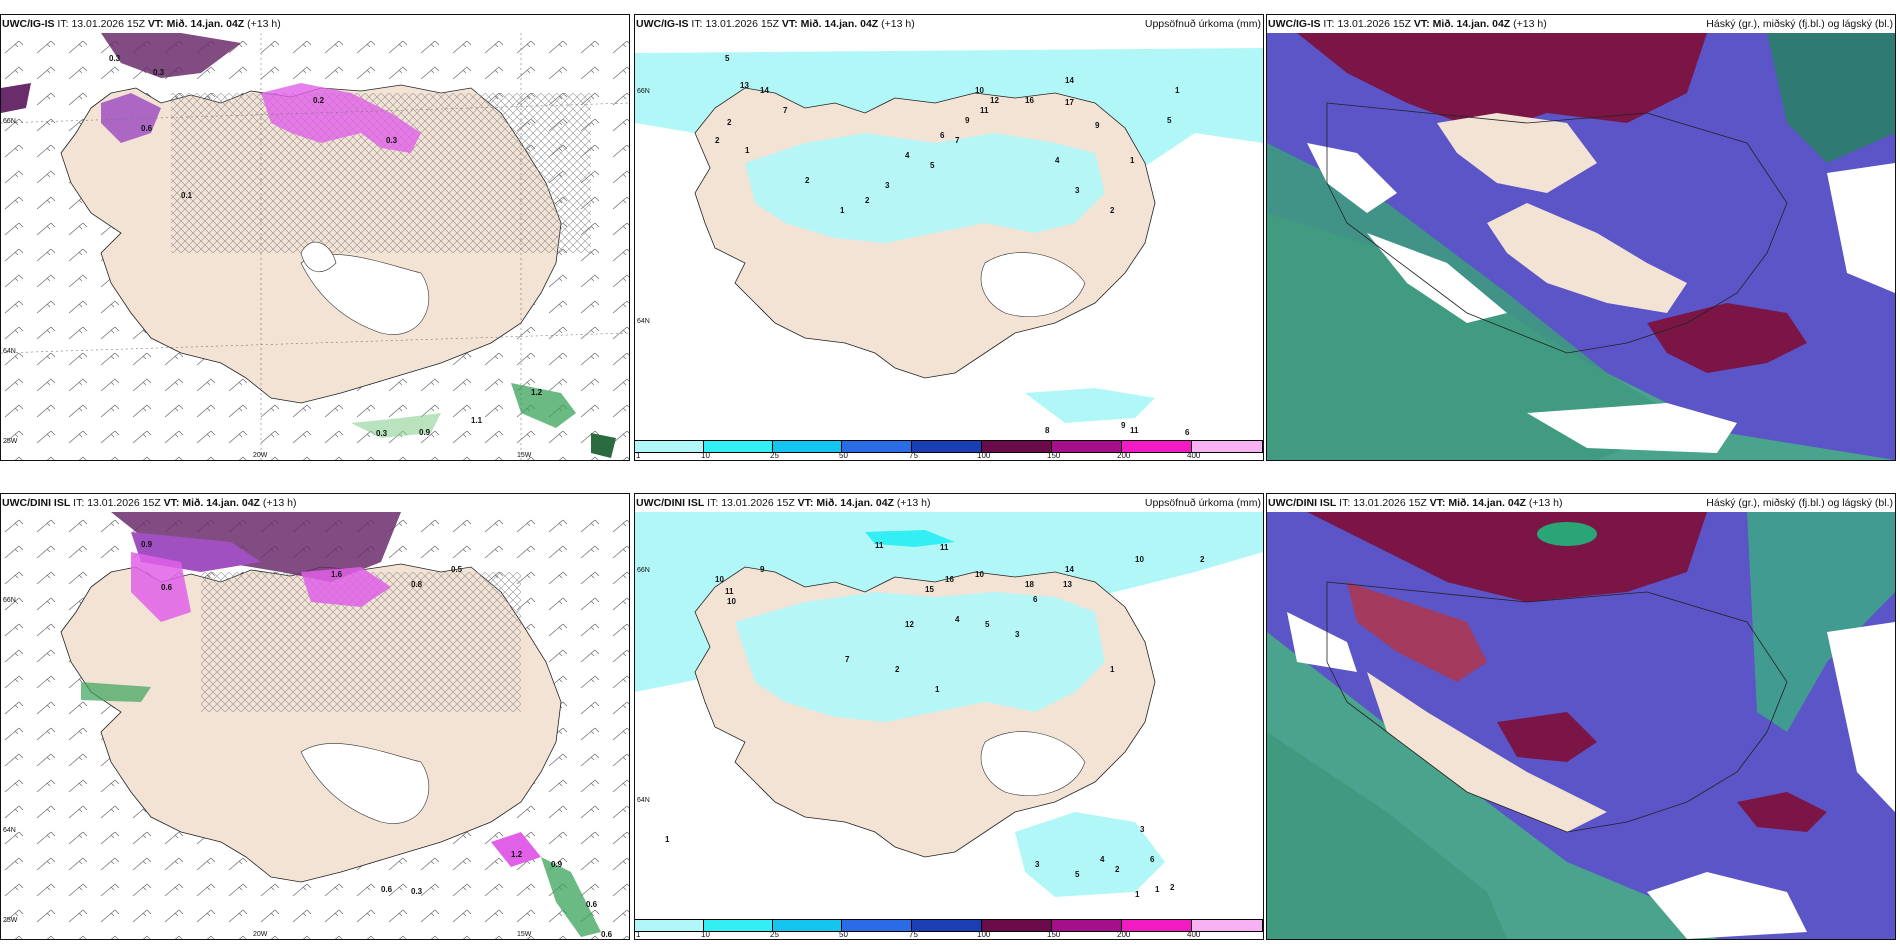 The width and height of the screenshot is (1900, 950). I want to click on value-label: 8, so click(1047, 430).